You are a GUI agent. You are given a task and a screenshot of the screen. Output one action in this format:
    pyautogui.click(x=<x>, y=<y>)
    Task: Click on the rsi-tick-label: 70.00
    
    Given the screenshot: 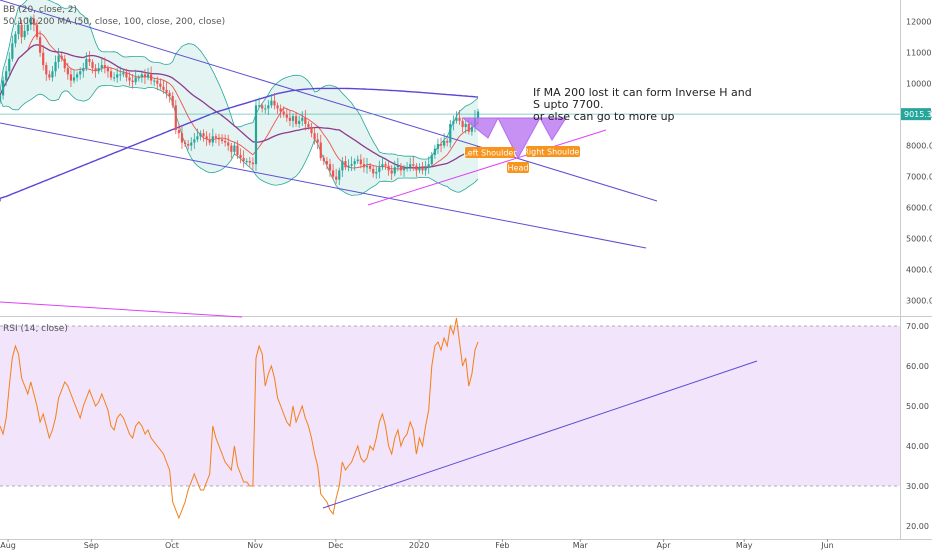 What is the action you would take?
    pyautogui.click(x=917, y=326)
    